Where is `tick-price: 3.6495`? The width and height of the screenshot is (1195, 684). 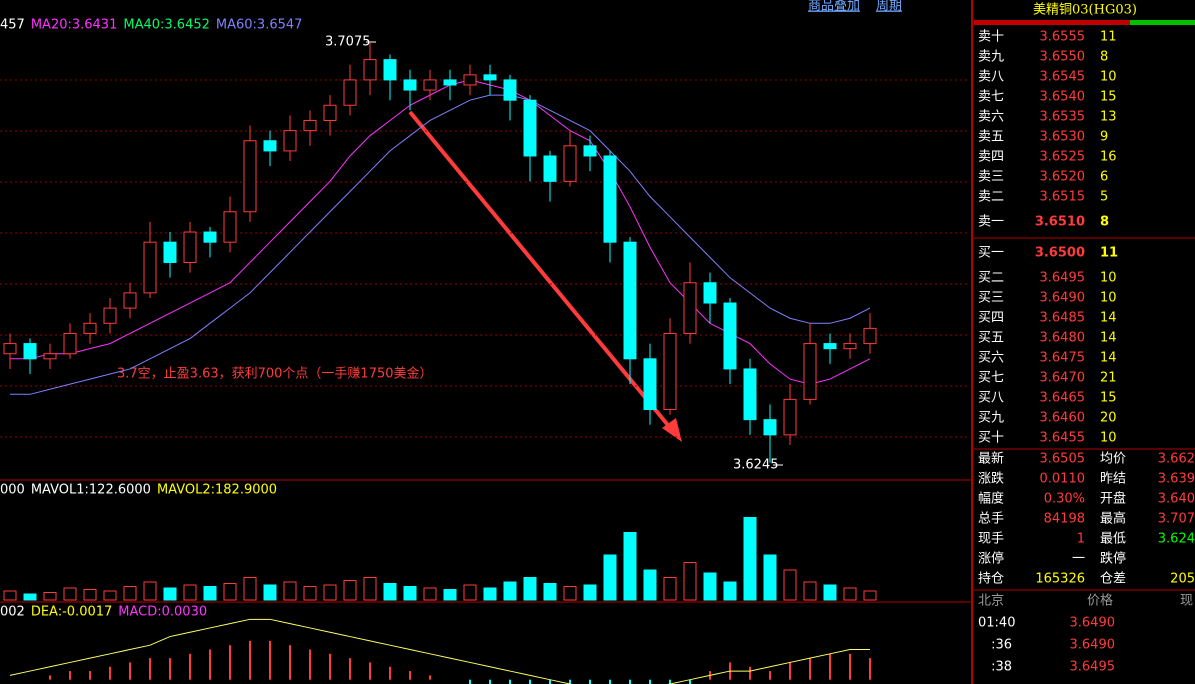
tick-price: 3.6495 is located at coordinates (1093, 667).